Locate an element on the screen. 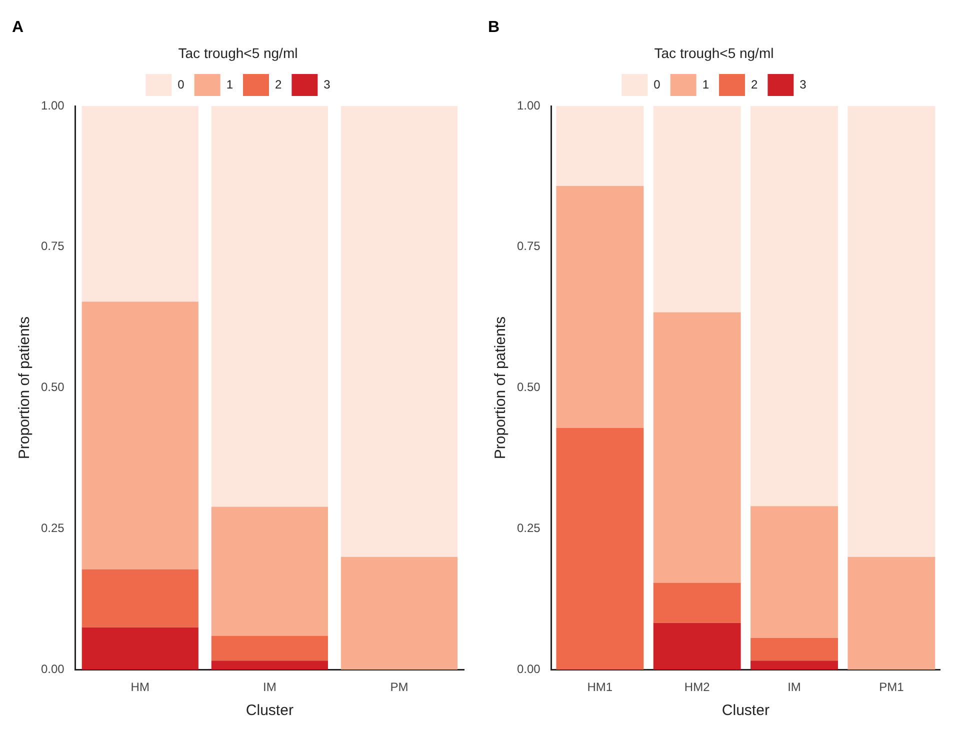  x-tick-label: HM2 is located at coordinates (697, 687).